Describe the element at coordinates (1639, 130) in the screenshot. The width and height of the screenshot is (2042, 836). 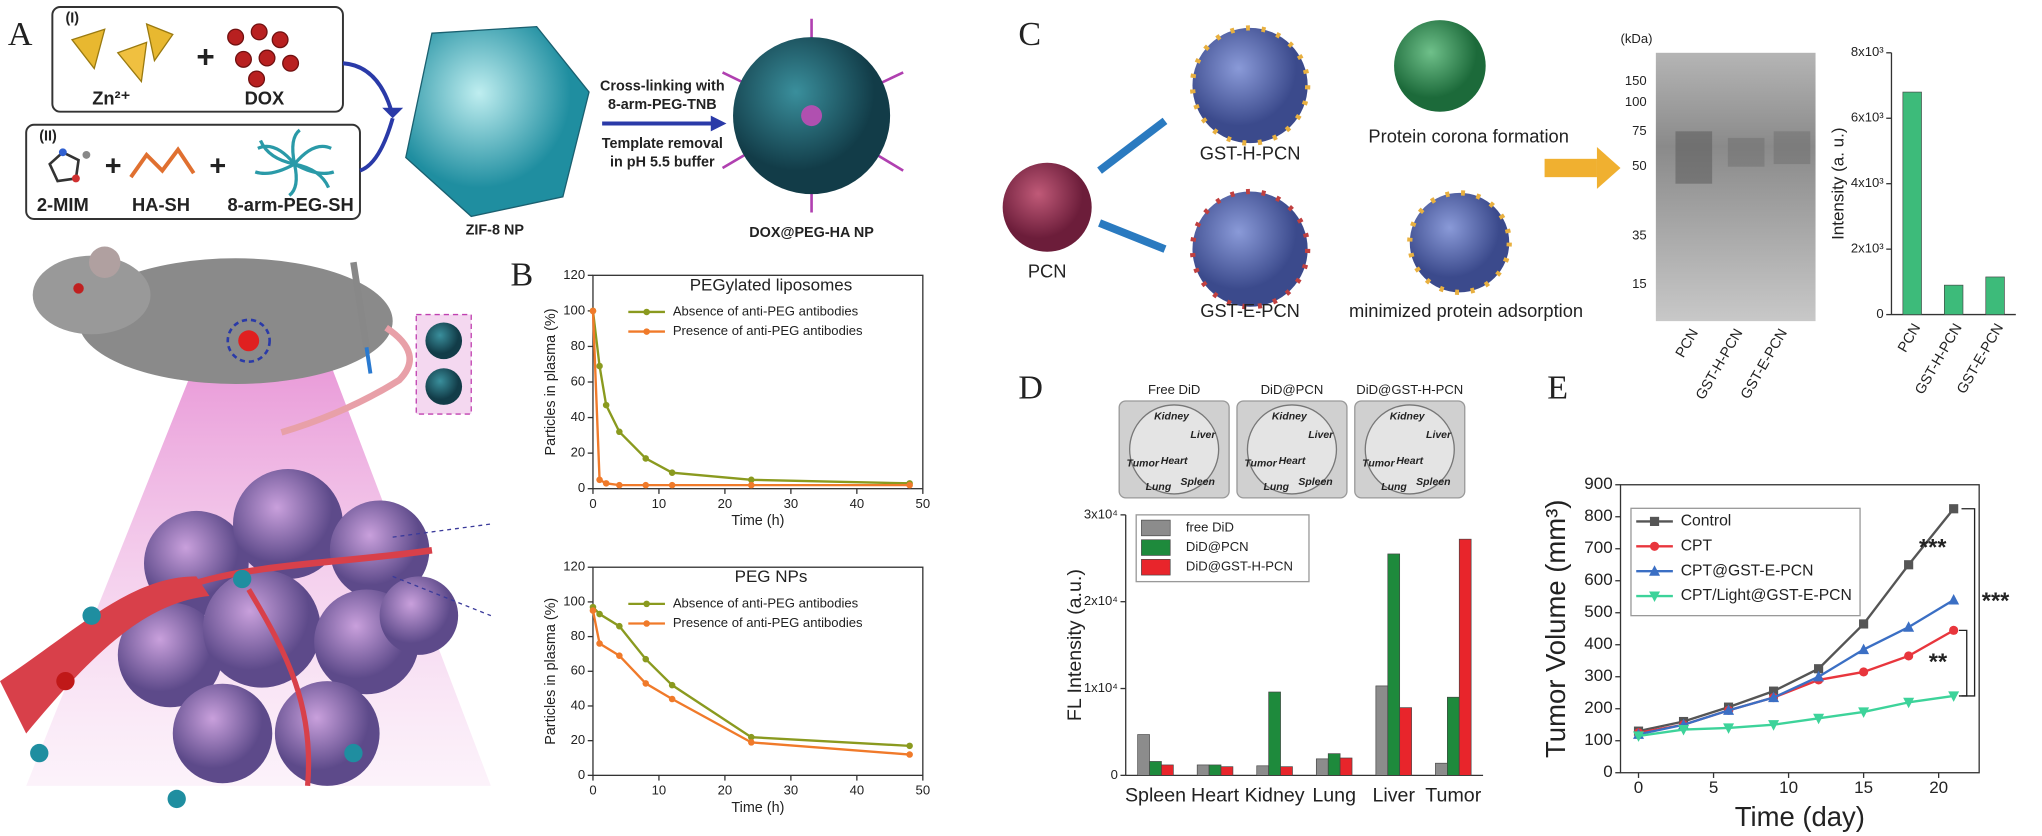
I see `gel-marker: 75` at that location.